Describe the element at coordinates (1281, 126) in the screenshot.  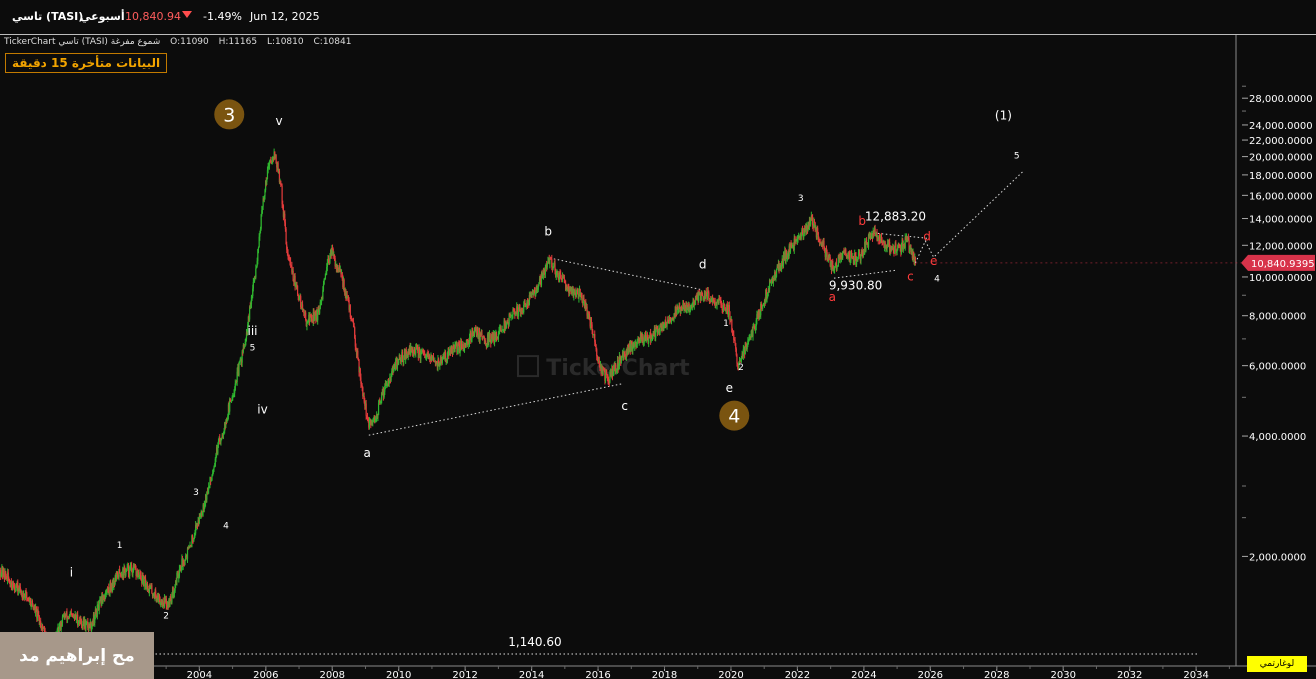
I see `y-tick-label: 24,000.0000` at that location.